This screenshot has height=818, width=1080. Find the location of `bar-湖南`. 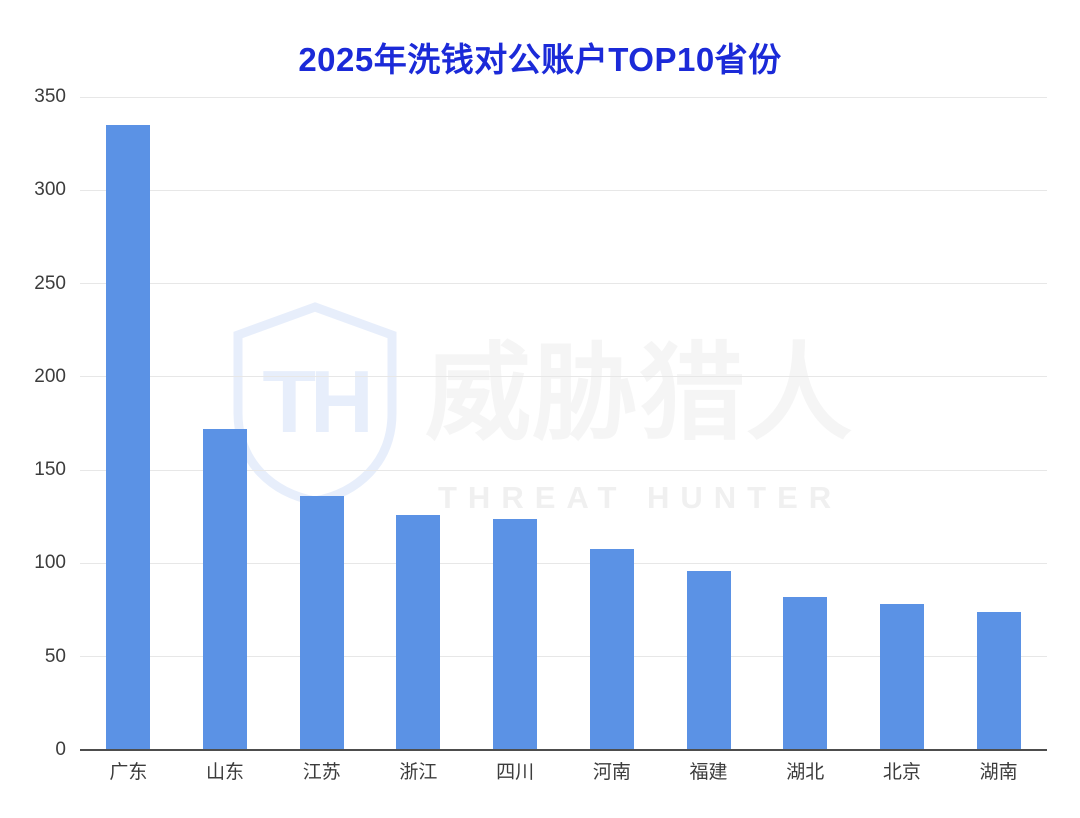

bar-湖南 is located at coordinates (998, 680).